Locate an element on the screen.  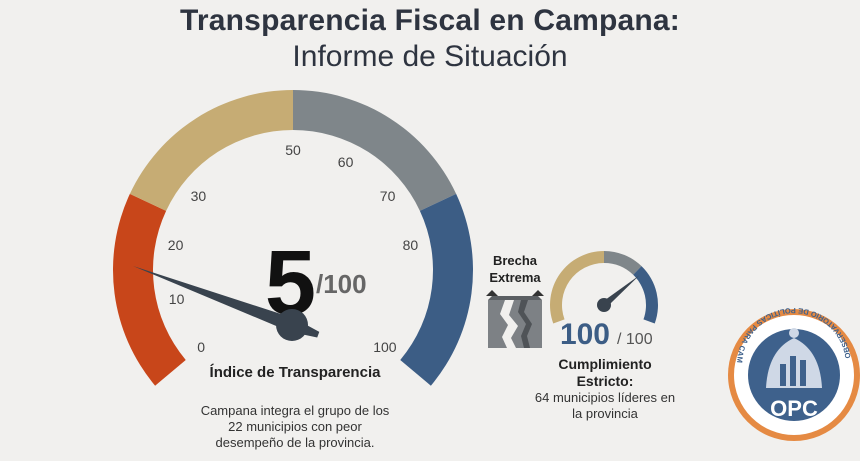
gauge-segment-red is located at coordinates (149, 289).